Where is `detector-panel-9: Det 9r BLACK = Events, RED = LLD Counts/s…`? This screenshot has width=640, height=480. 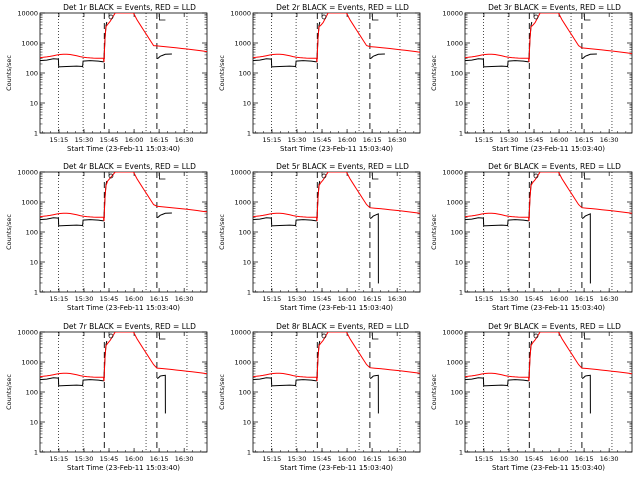
detector-panel-9: Det 9r BLACK = Events, RED = LLD Counts/s… is located at coordinates (531, 397).